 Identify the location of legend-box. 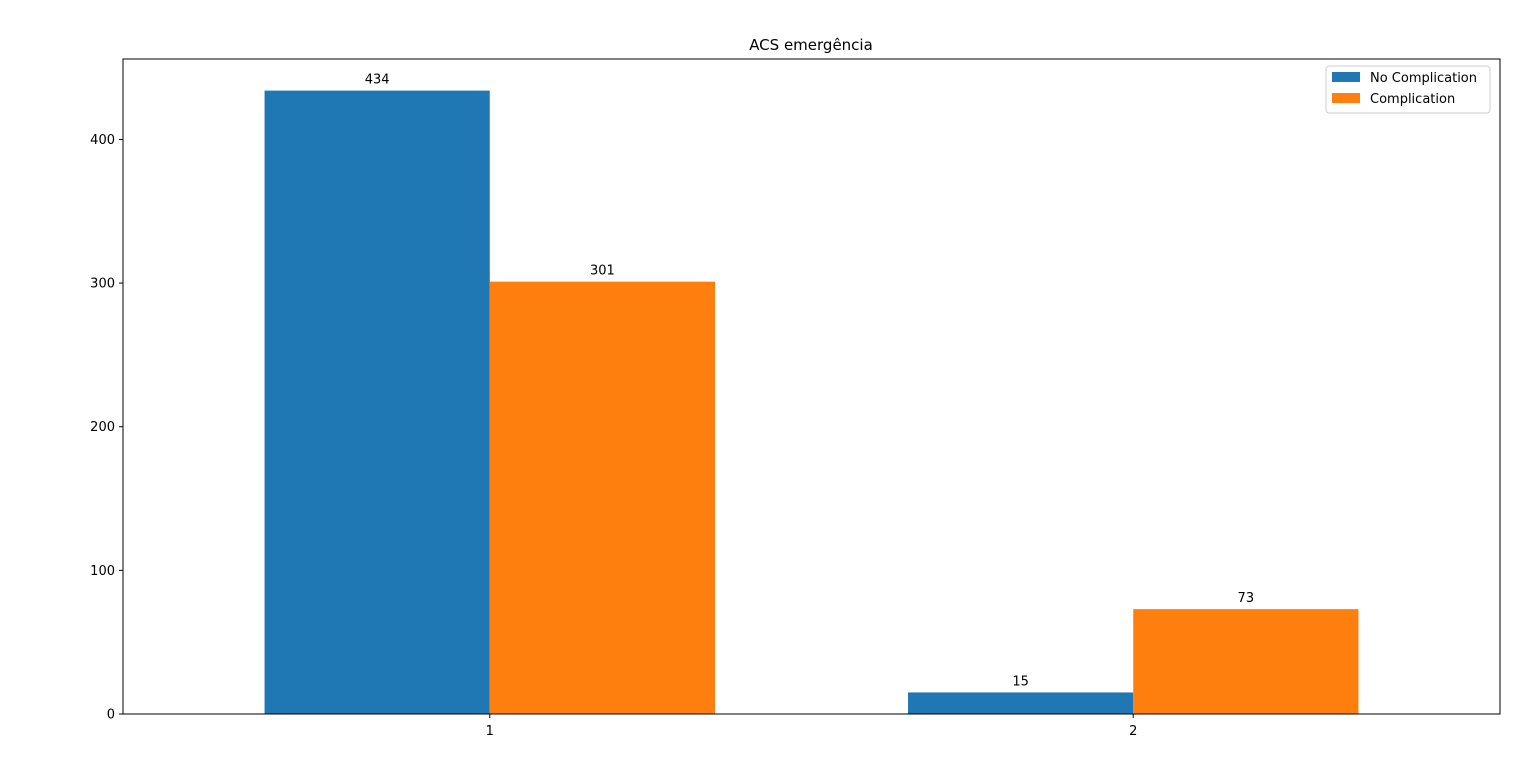
(1408, 89).